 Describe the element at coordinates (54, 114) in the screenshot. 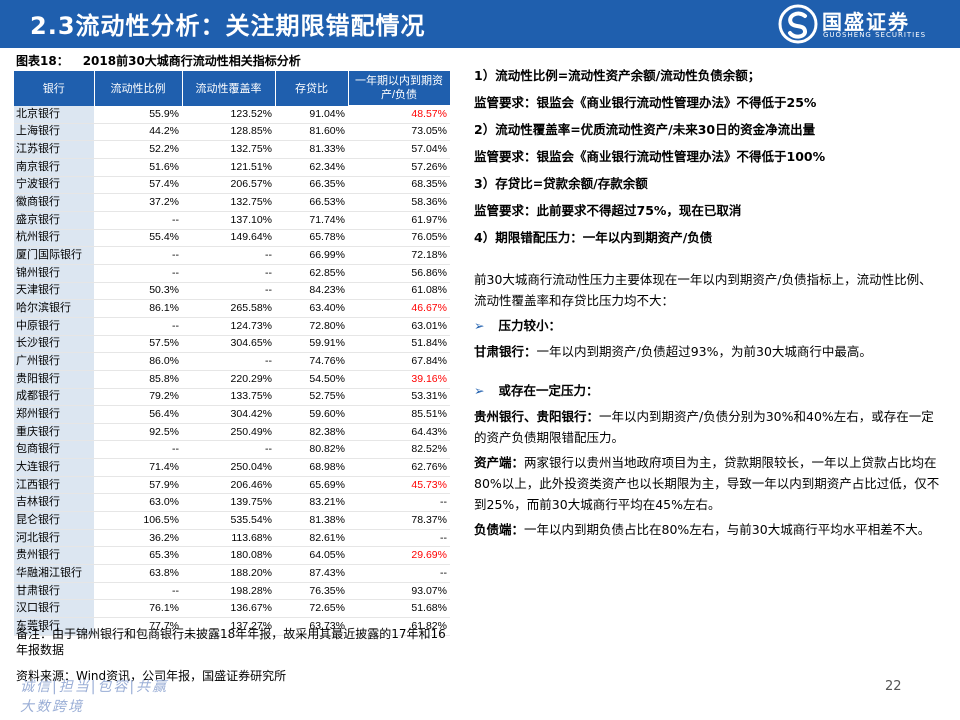

I see `bank-name-cell: 北京银行` at that location.